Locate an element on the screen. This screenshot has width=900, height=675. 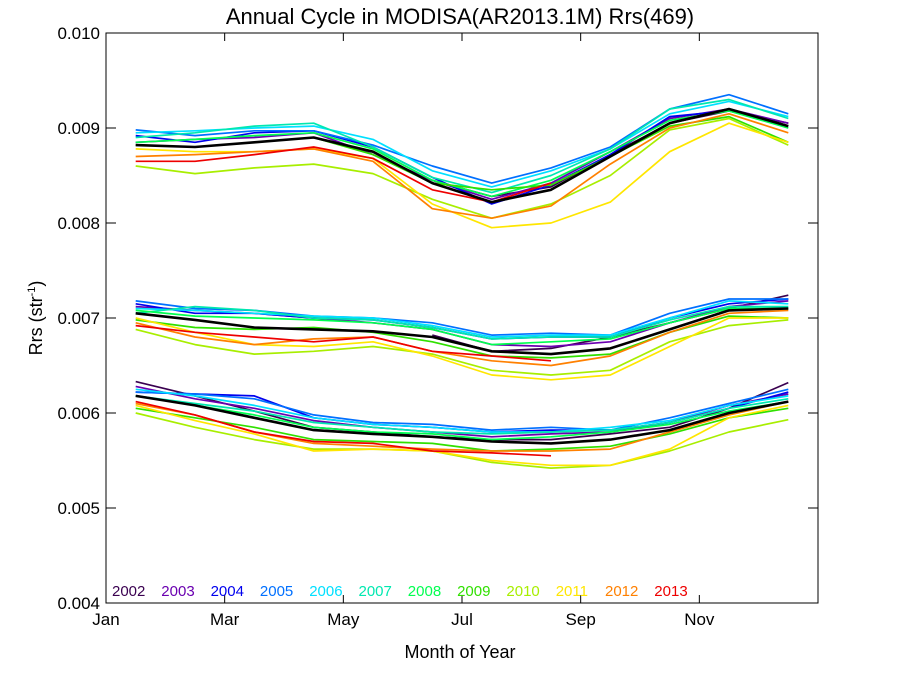
series-line-2008-lower is located at coordinates (462, 418).